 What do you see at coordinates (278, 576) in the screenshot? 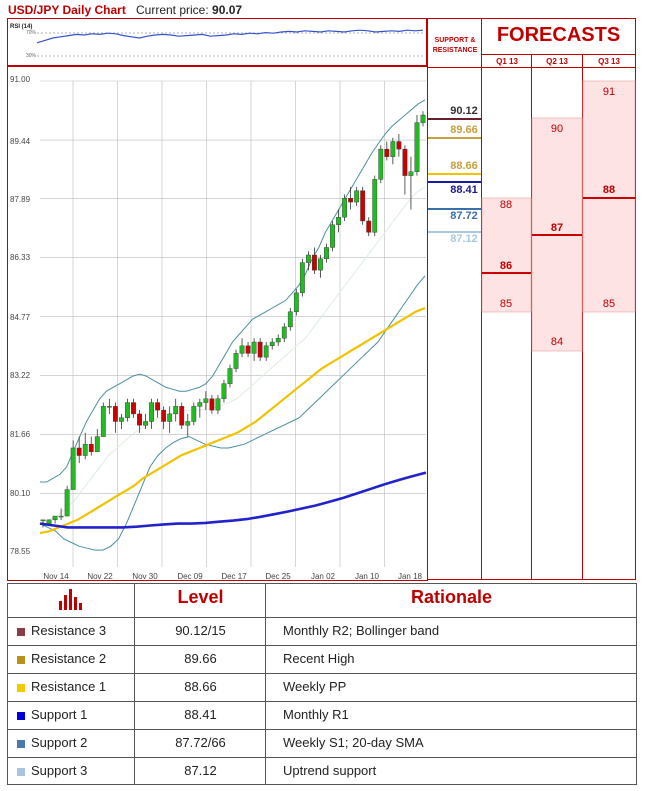
I see `x-tick: Dec 25` at bounding box center [278, 576].